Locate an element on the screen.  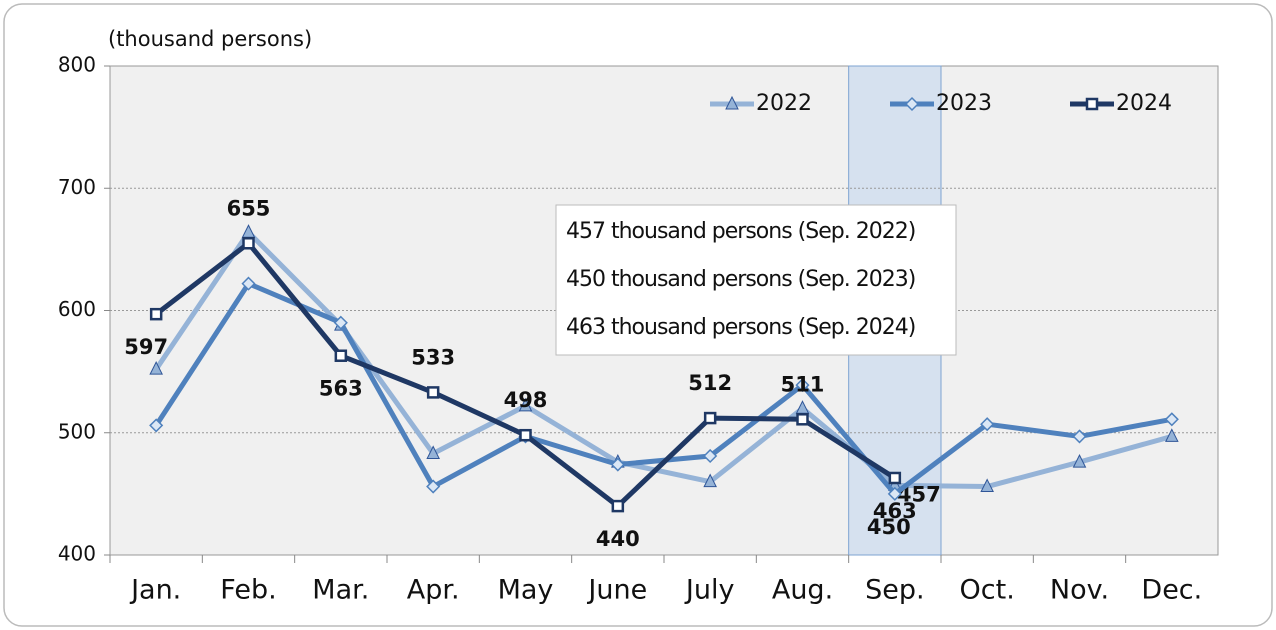
y-axis-label: (thousand persons) is located at coordinates (210, 39).